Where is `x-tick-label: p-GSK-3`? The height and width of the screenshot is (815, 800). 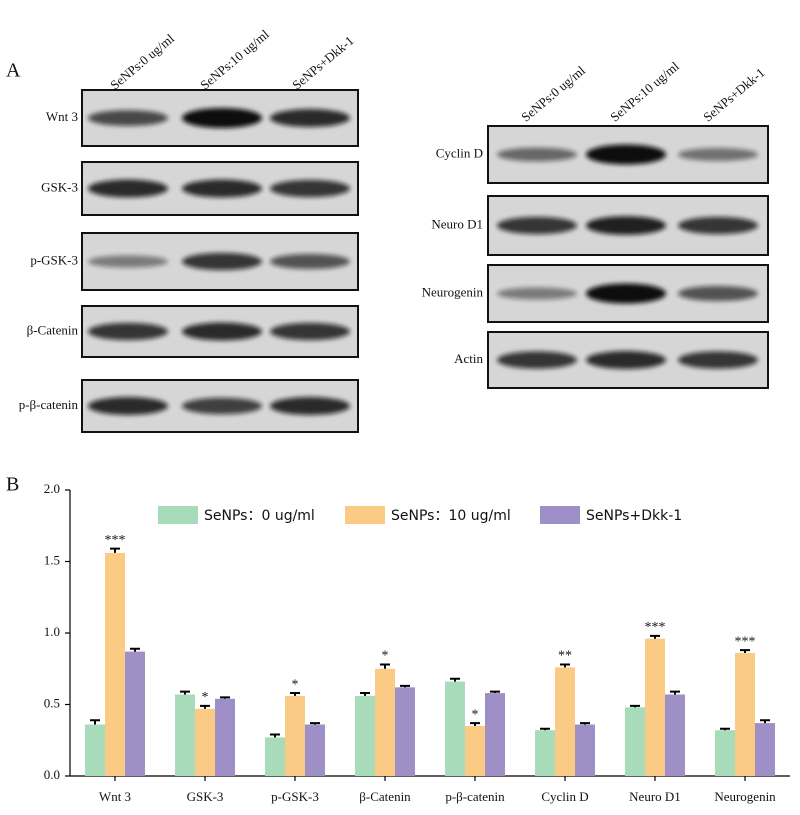
x-tick-label: p-GSK-3 is located at coordinates (295, 796).